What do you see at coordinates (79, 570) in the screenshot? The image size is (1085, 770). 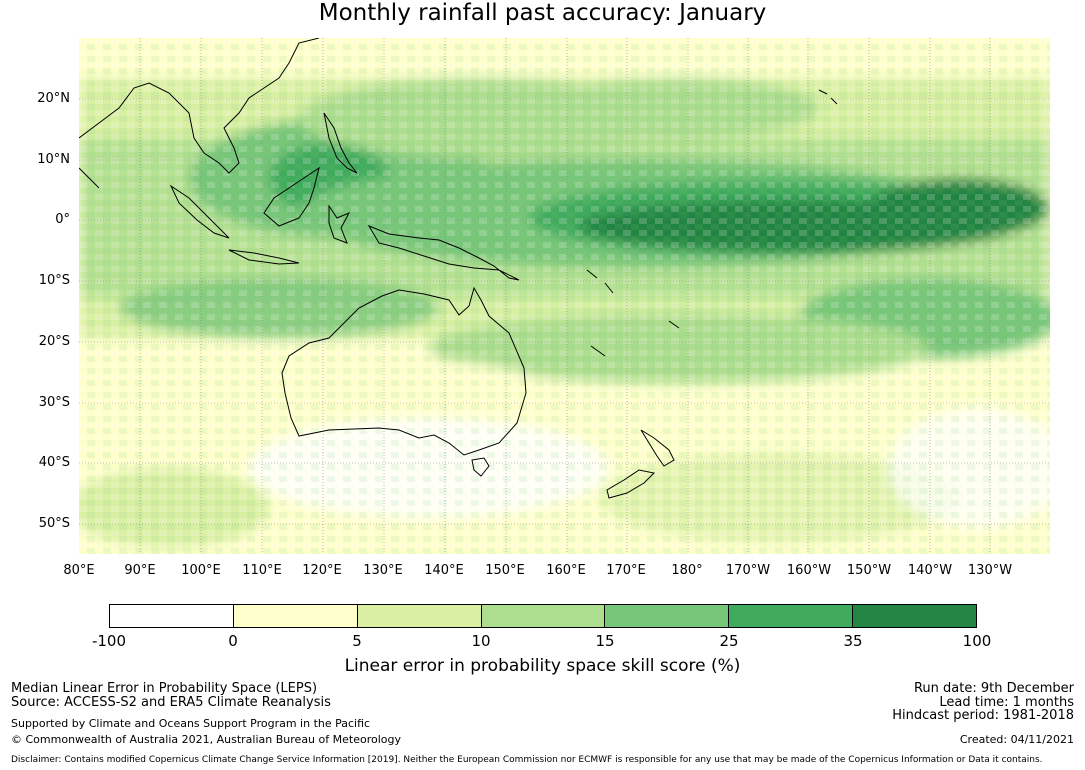 I see `lon-label: 80°E` at bounding box center [79, 570].